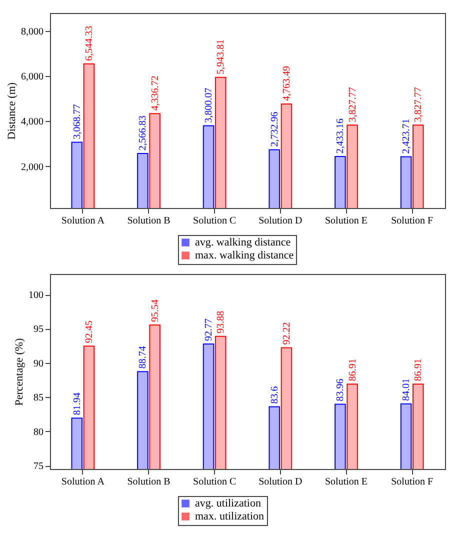  Describe the element at coordinates (143, 133) in the screenshot. I see `data-label: 2,566.83` at that location.